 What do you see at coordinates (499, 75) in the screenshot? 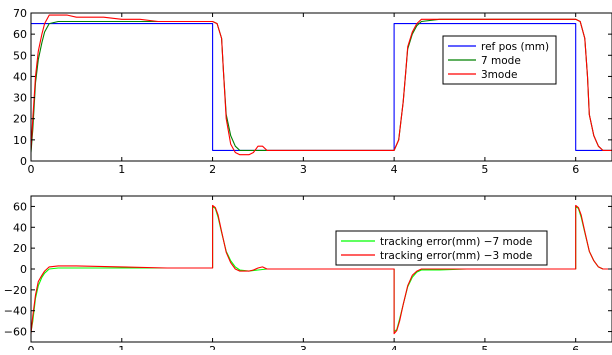
I see `legend-label: 3mode` at bounding box center [499, 75].